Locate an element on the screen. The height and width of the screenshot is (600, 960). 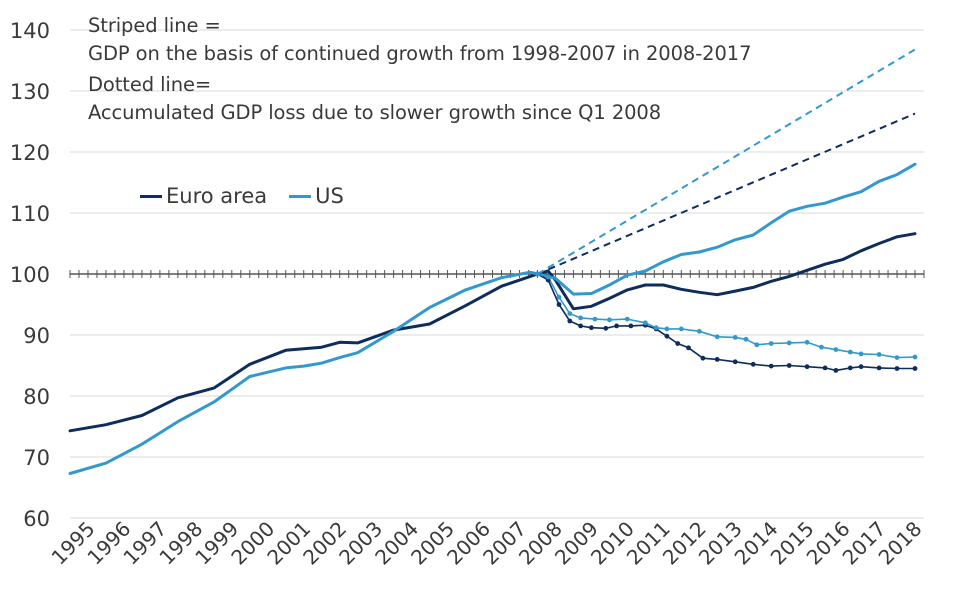
y-tick-label: 110 is located at coordinates (30, 214).